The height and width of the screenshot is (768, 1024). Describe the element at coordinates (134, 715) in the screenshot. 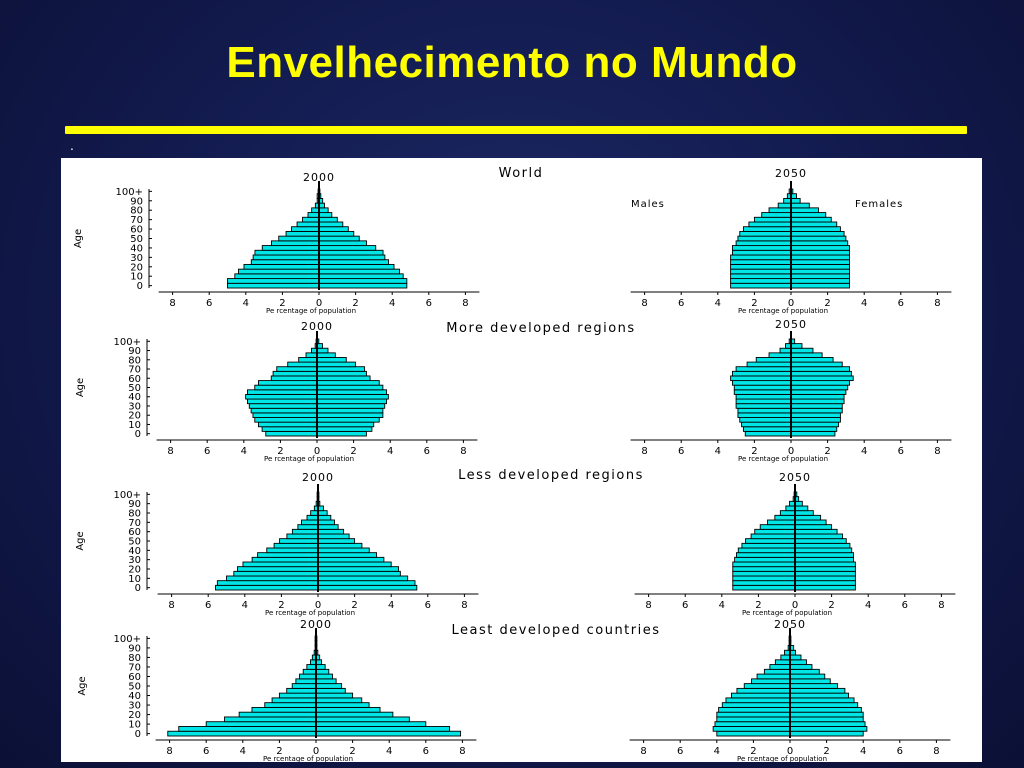

I see `age-tick-label: 20` at that location.